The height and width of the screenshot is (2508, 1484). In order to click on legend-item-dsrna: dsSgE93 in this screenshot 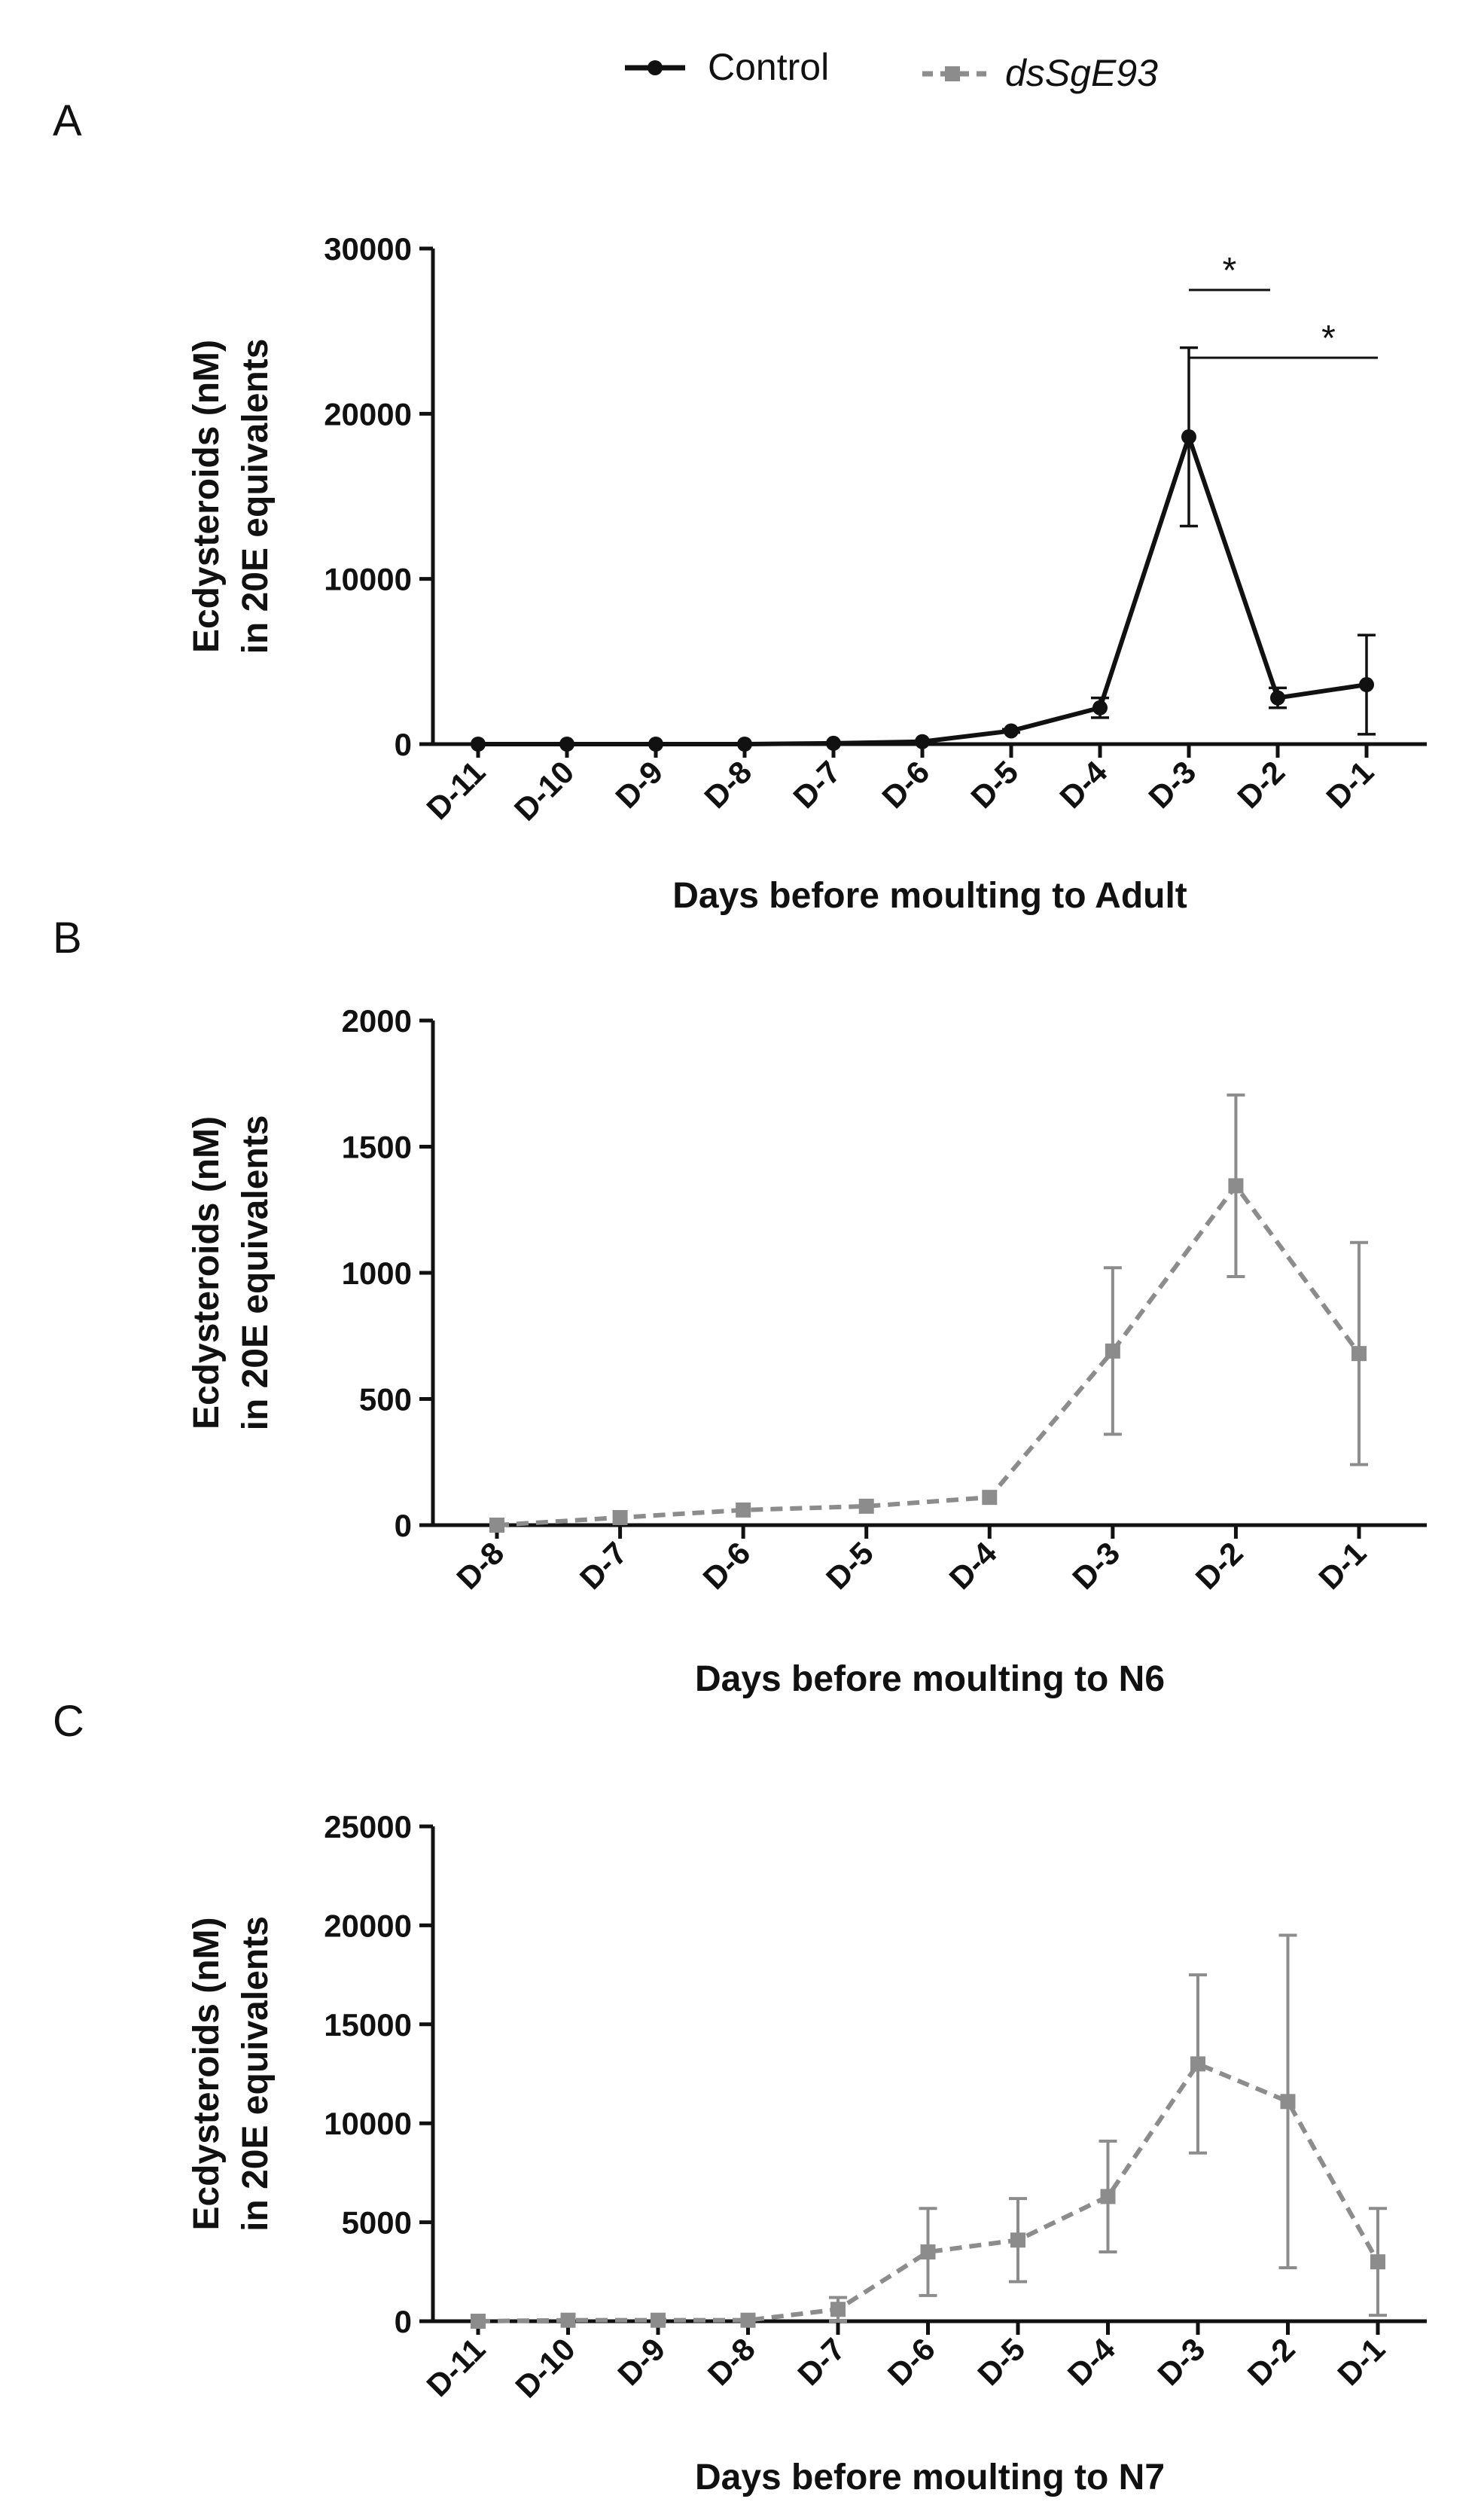, I will do `click(1040, 73)`.